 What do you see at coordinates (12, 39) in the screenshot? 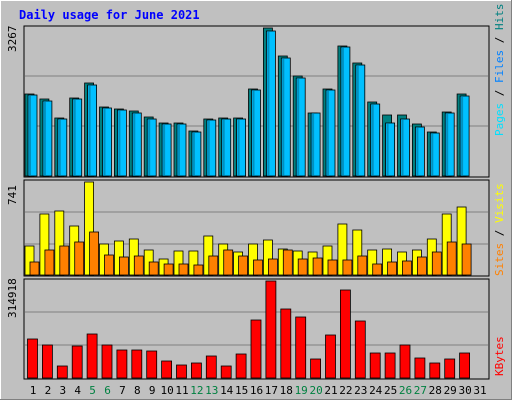
I see `panel-hits-max-label: 3267` at bounding box center [12, 39].